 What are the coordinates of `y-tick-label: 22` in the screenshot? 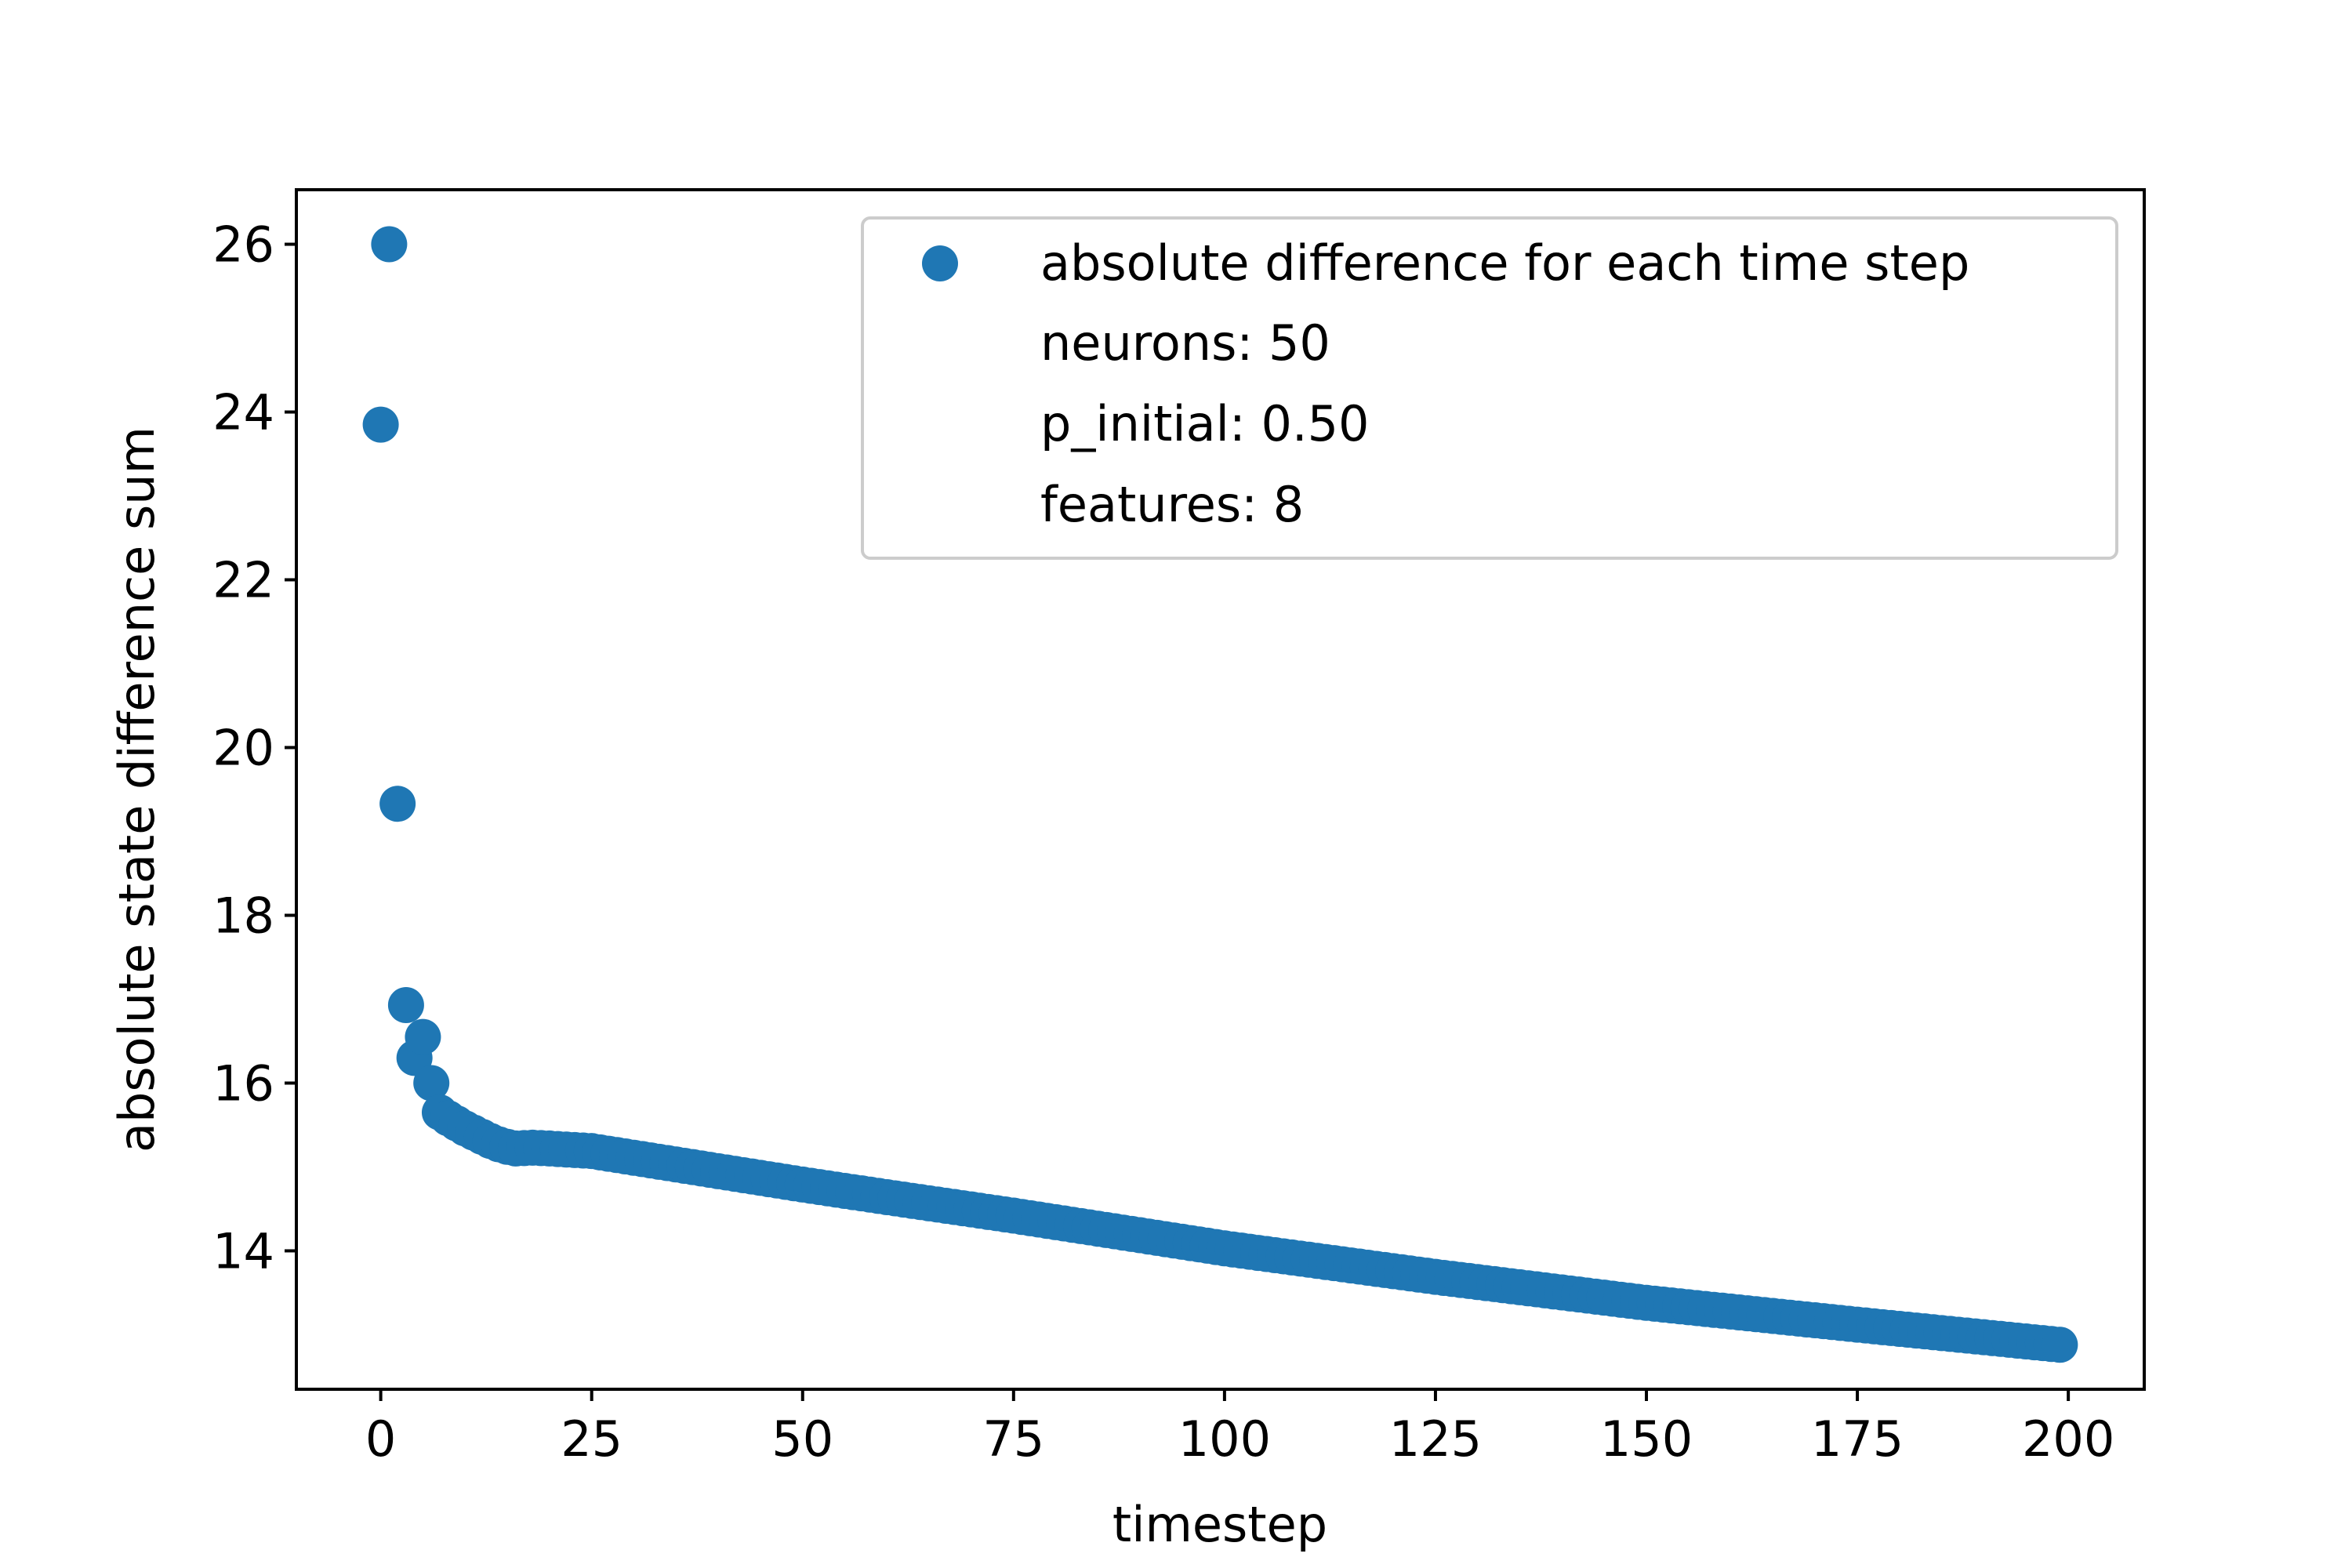 It's located at (243, 580).